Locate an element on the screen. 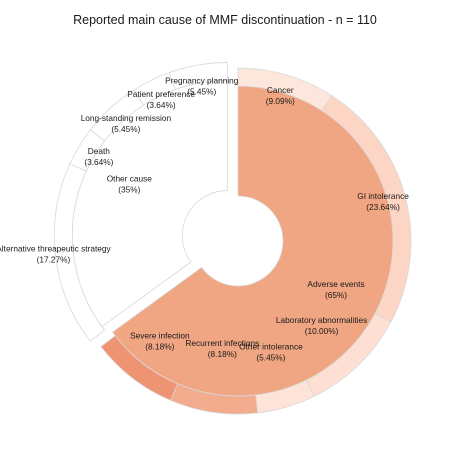 This screenshot has height=449, width=451. outer-label-other-intolerance-percent: (5.45%) is located at coordinates (270, 357).